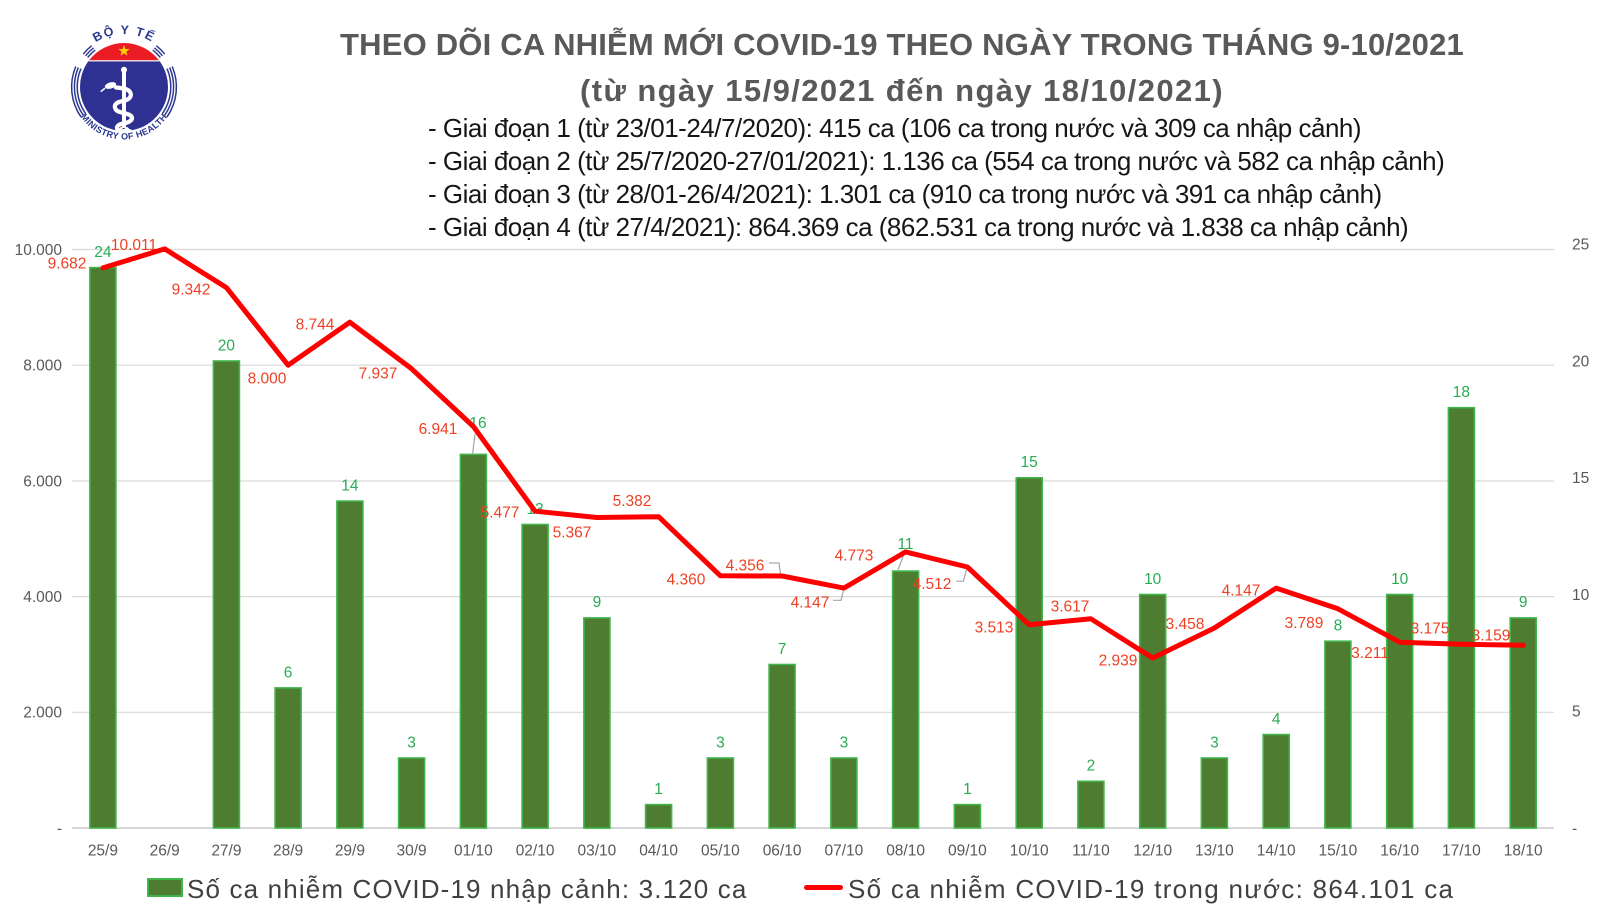 The width and height of the screenshot is (1600, 912). I want to click on svg-text: 17/10, so click(1461, 850).